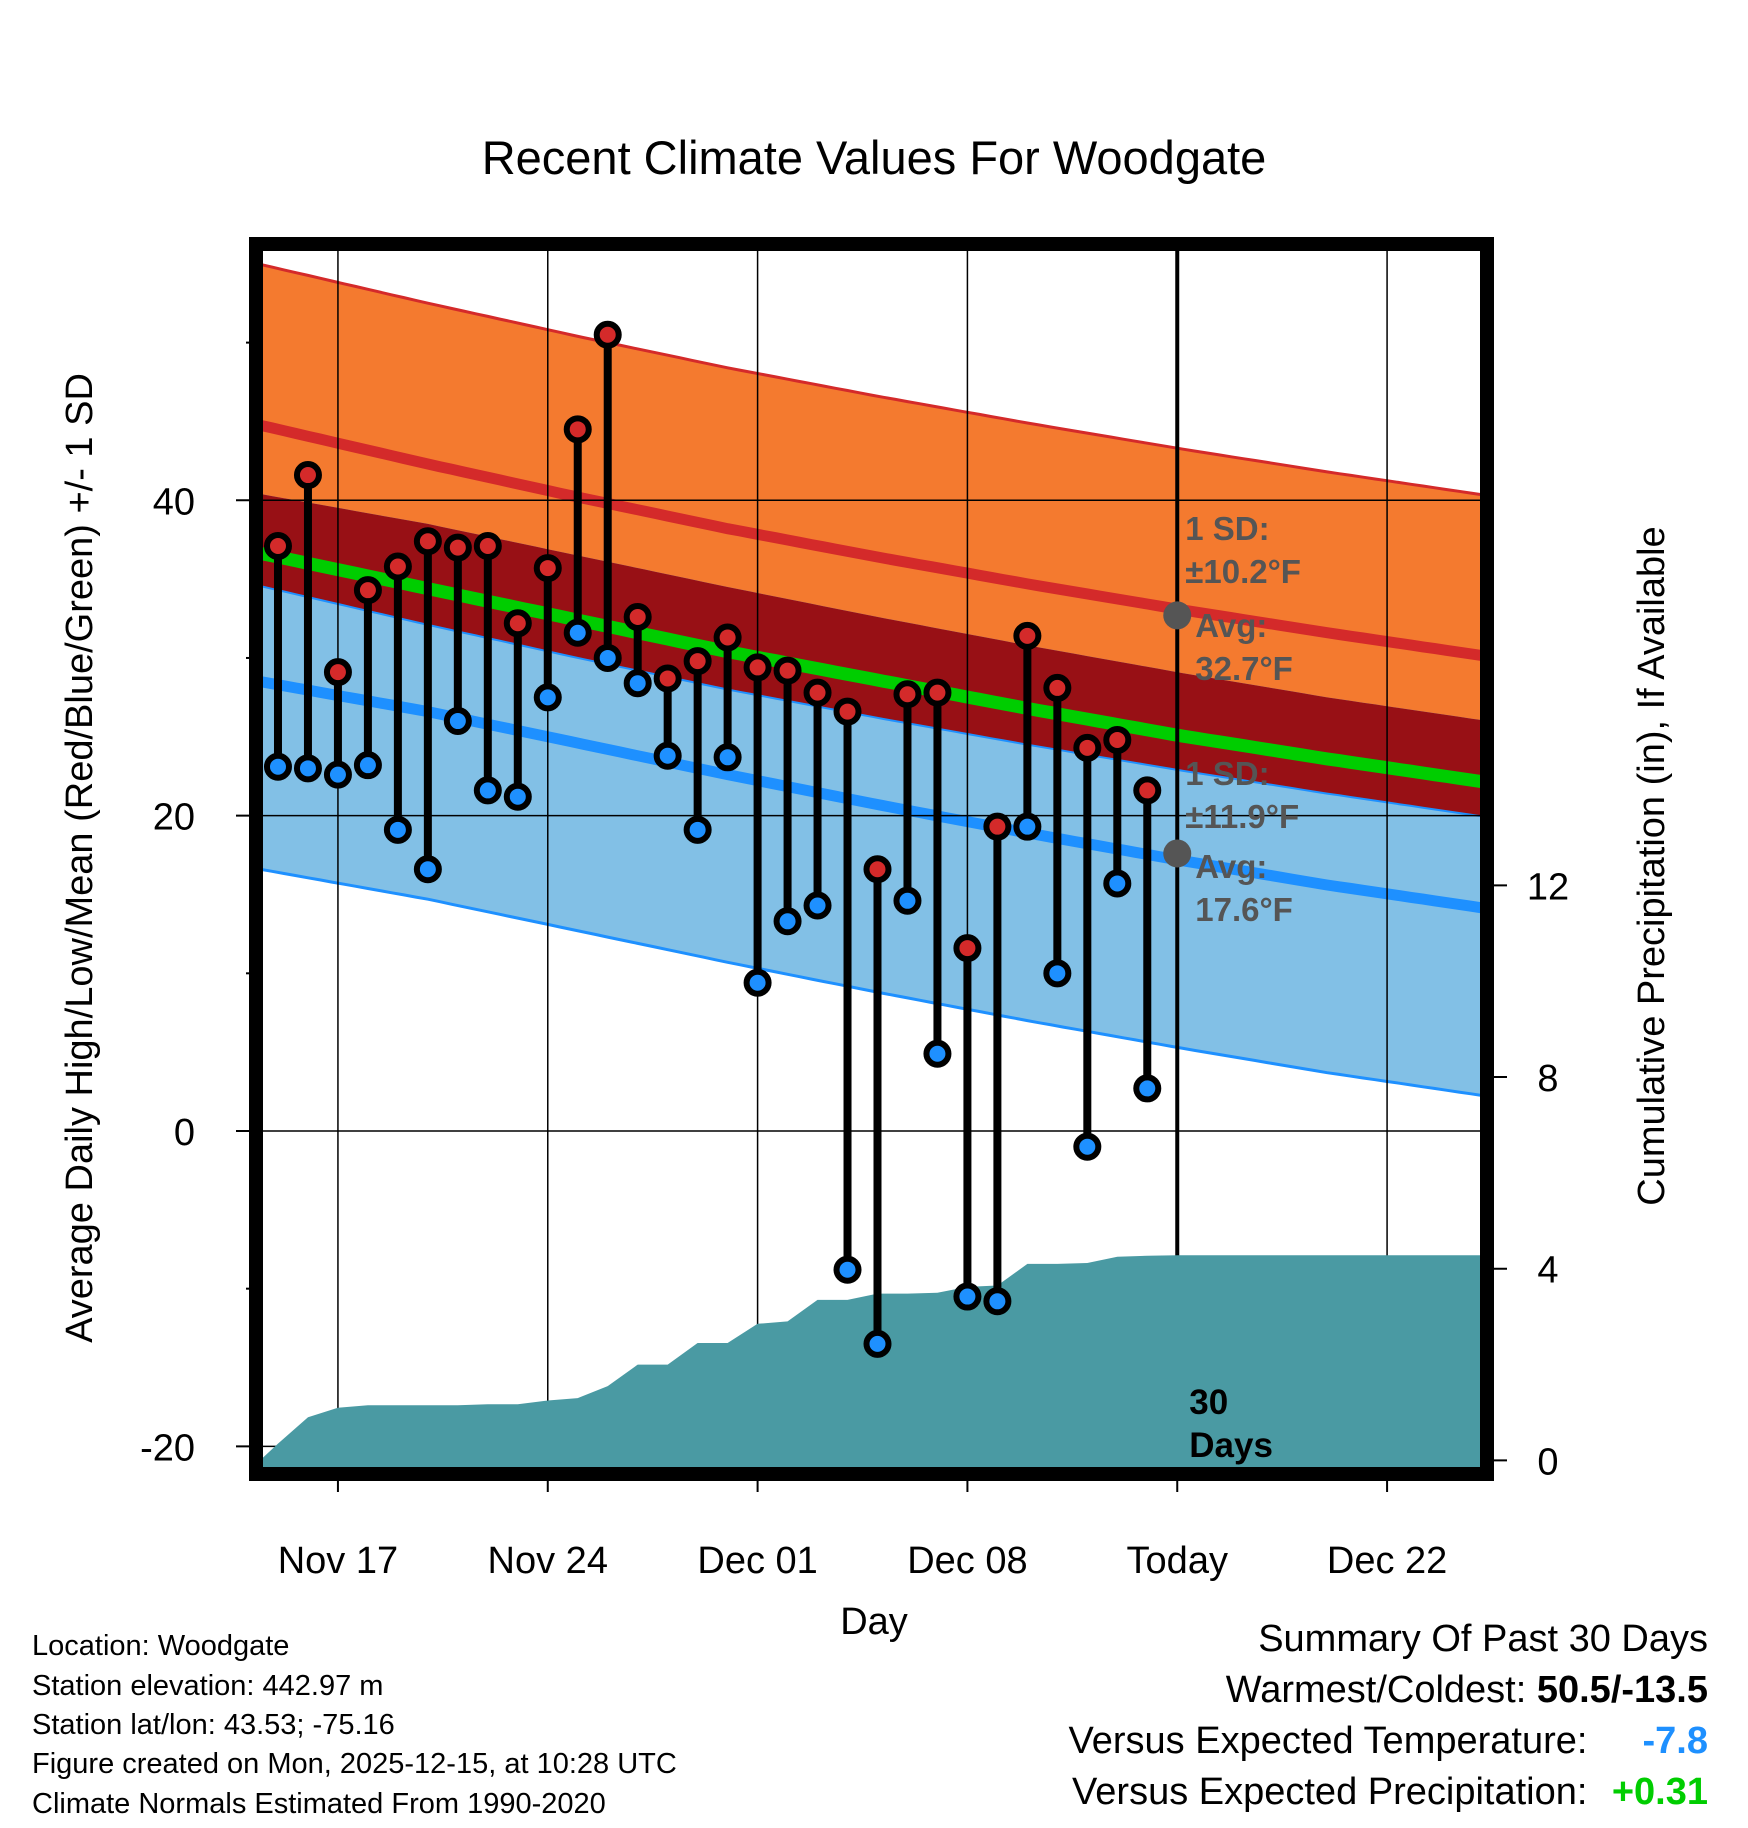 The width and height of the screenshot is (1748, 1828). Describe the element at coordinates (1177, 1561) in the screenshot. I see `x-tick-label: Today` at that location.